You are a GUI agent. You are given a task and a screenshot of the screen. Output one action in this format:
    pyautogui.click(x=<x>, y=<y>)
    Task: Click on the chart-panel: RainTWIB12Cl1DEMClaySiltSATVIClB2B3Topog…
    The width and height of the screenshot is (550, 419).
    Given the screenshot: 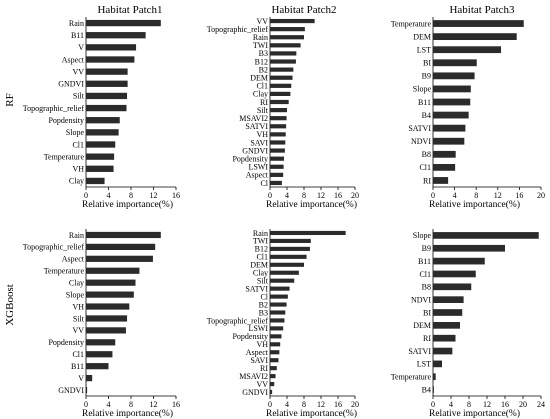 What is the action you would take?
    pyautogui.click(x=283, y=324)
    